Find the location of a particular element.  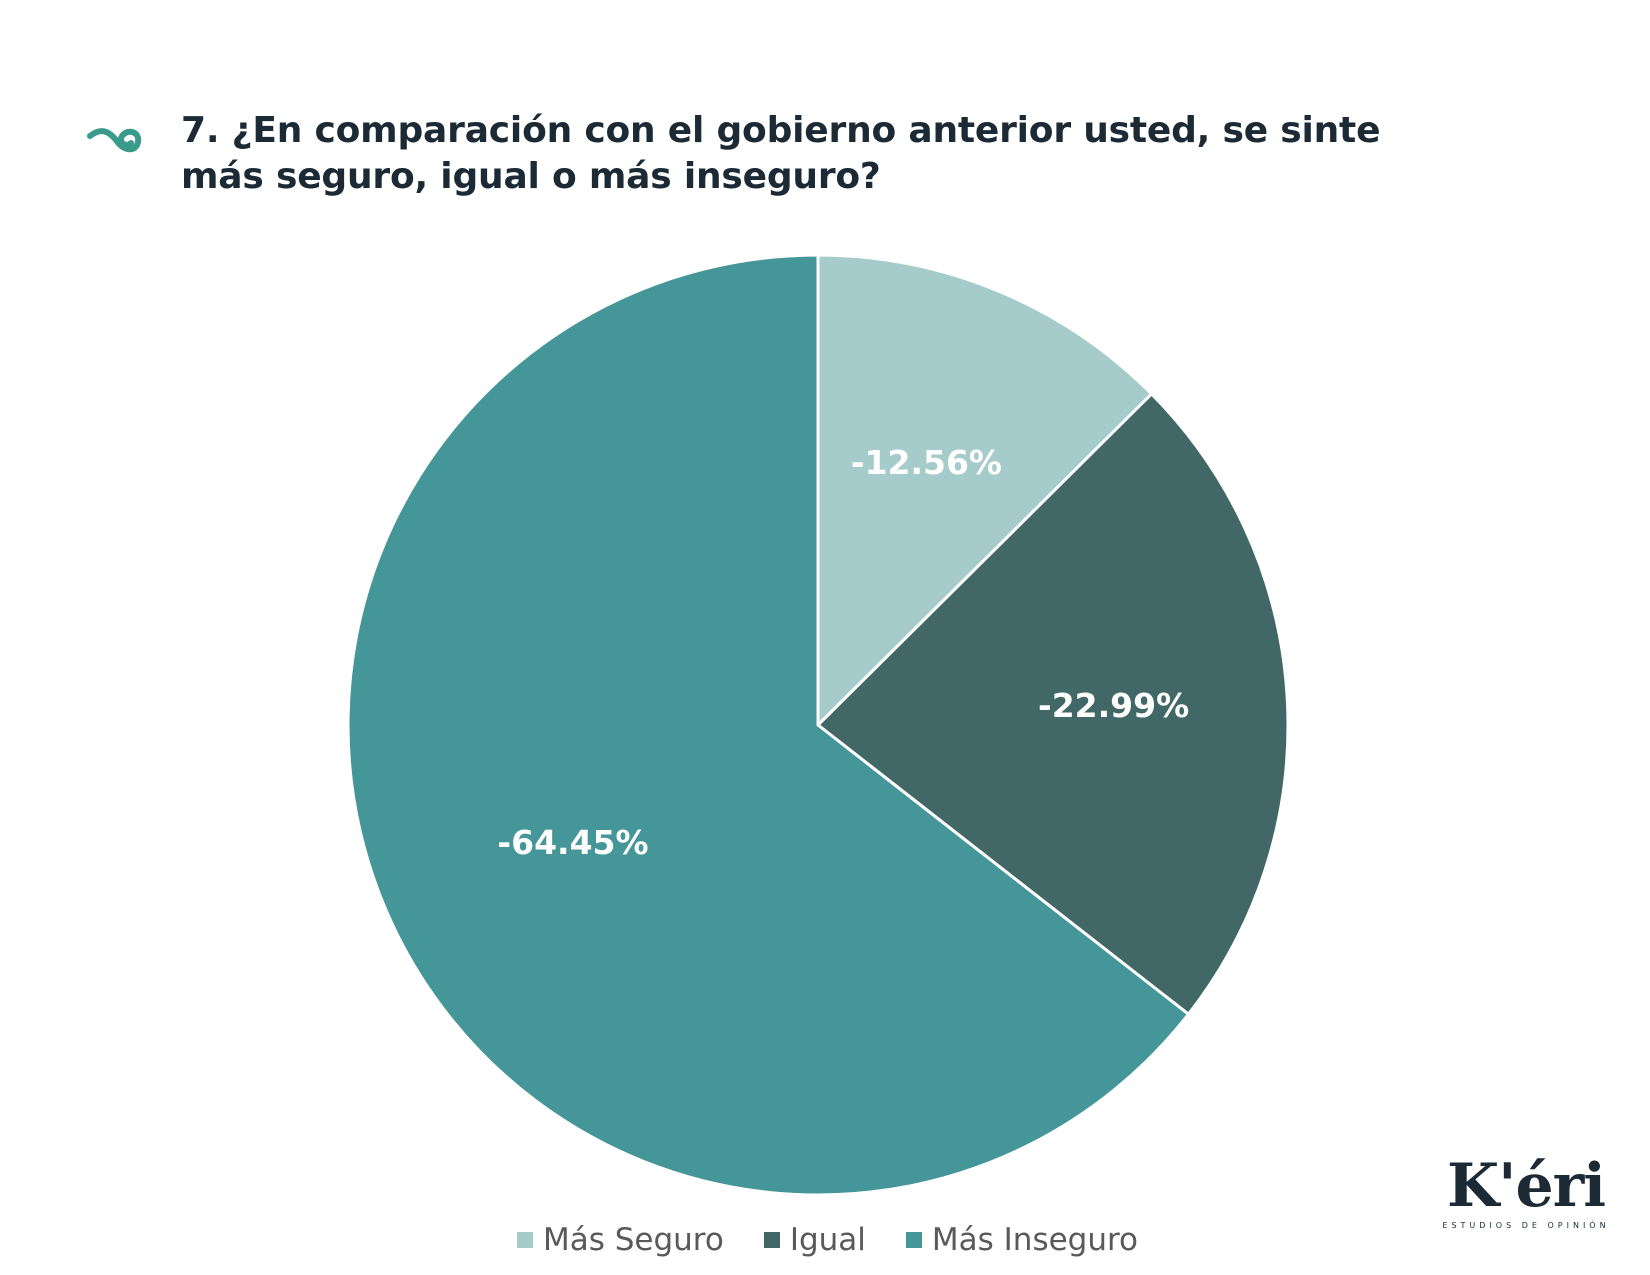

pie-data-labels: -12.56% -22.99% -64.45% is located at coordinates (843, 652).